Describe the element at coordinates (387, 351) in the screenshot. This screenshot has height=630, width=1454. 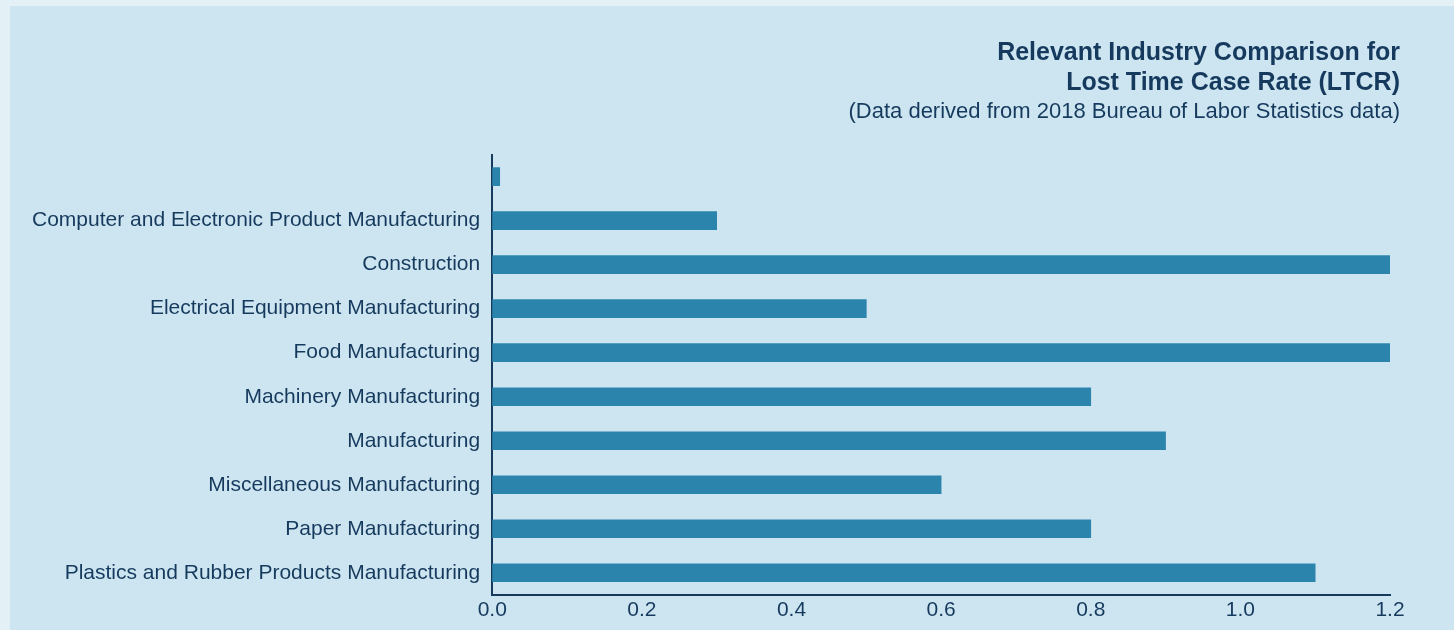
I see `y-tick-label: Food Manufacturing` at that location.